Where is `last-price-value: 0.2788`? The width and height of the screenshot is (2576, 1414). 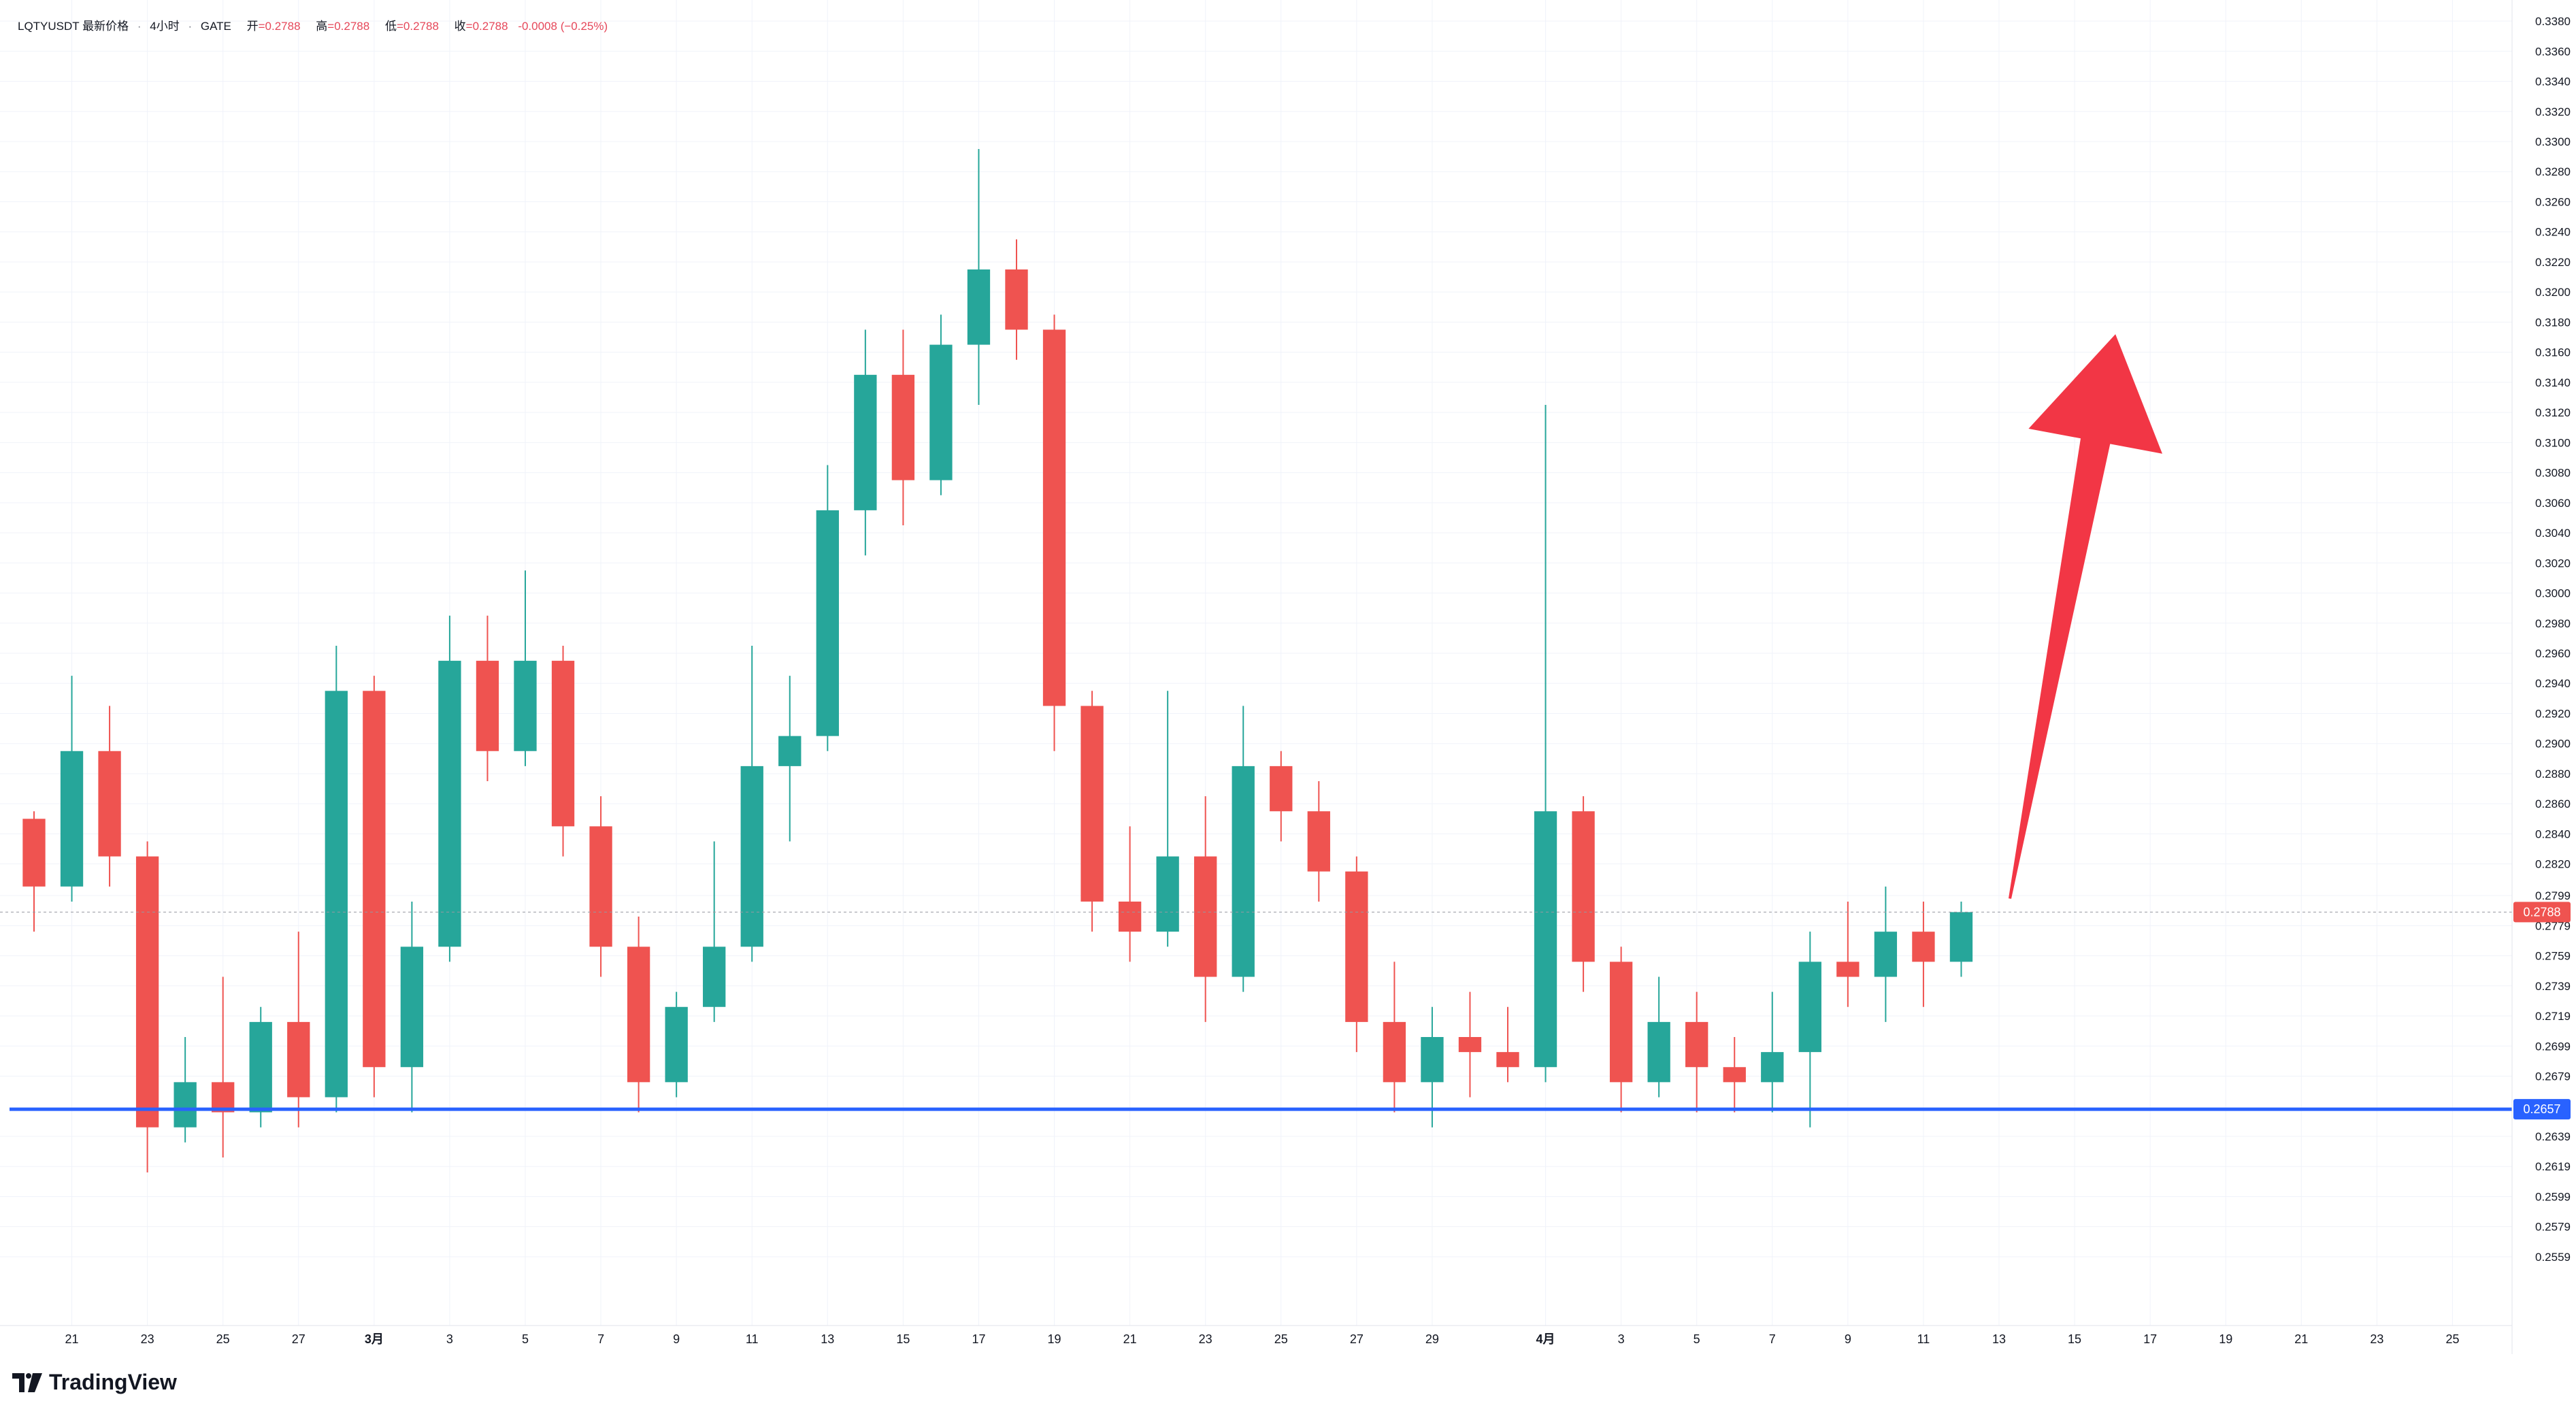 last-price-value: 0.2788 is located at coordinates (2542, 912).